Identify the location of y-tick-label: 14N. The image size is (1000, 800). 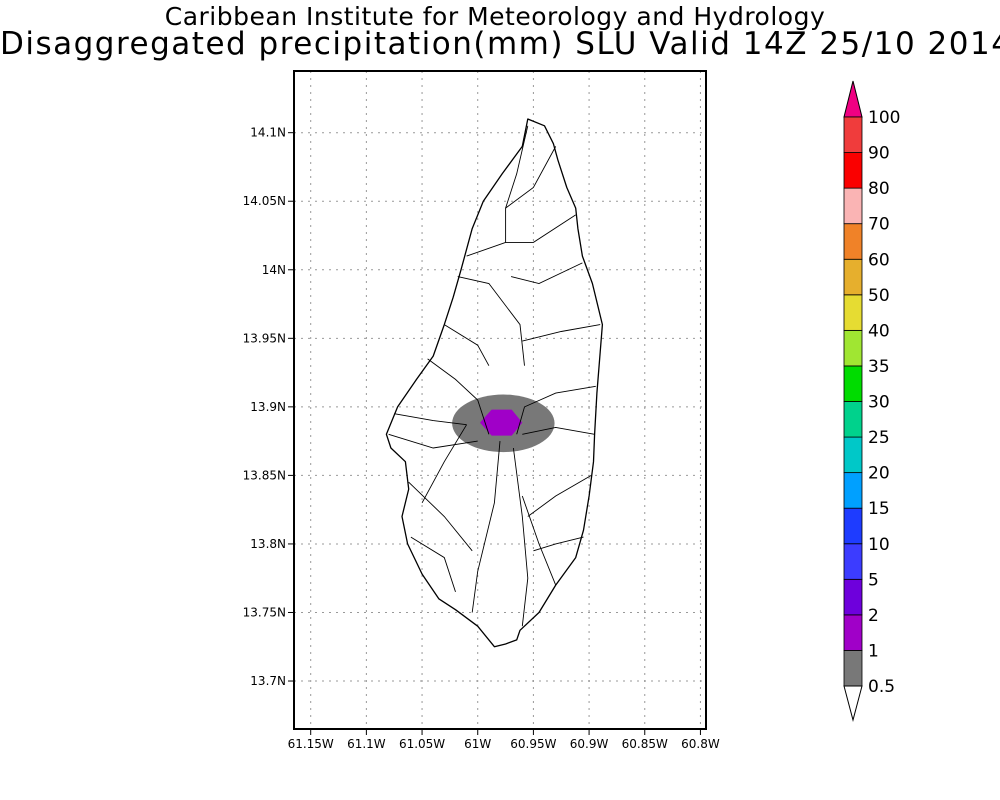
(274, 270).